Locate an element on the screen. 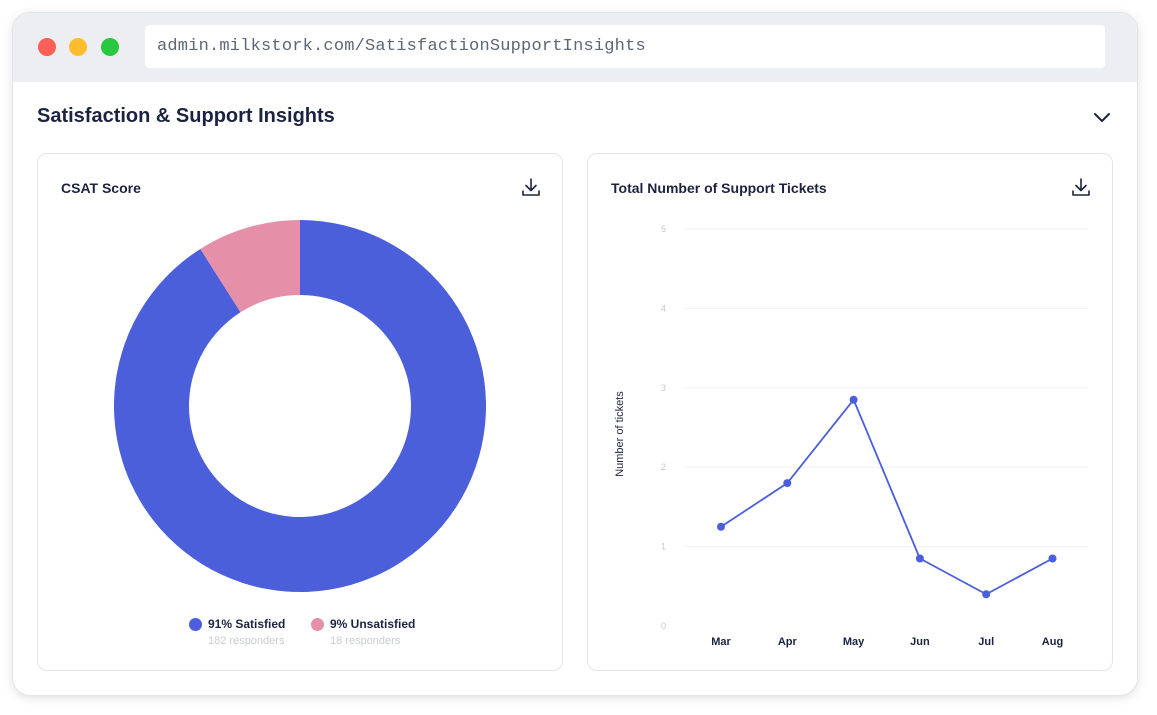  chevron-down-icon is located at coordinates (1102, 117).